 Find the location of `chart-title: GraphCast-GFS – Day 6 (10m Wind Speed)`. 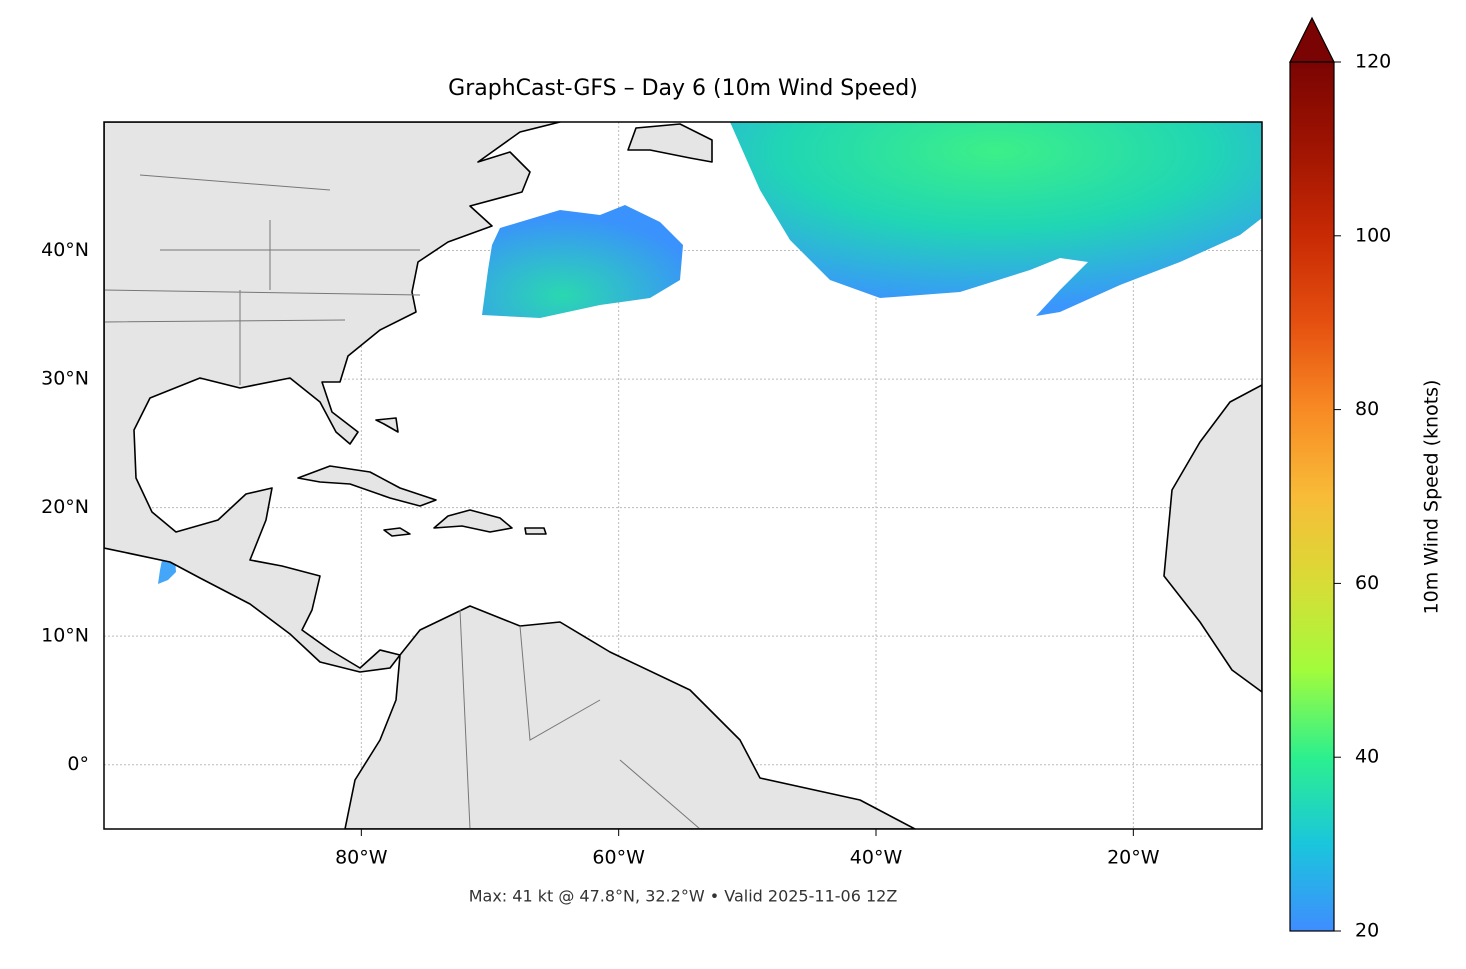

chart-title: GraphCast-GFS – Day 6 (10m Wind Speed) is located at coordinates (683, 88).